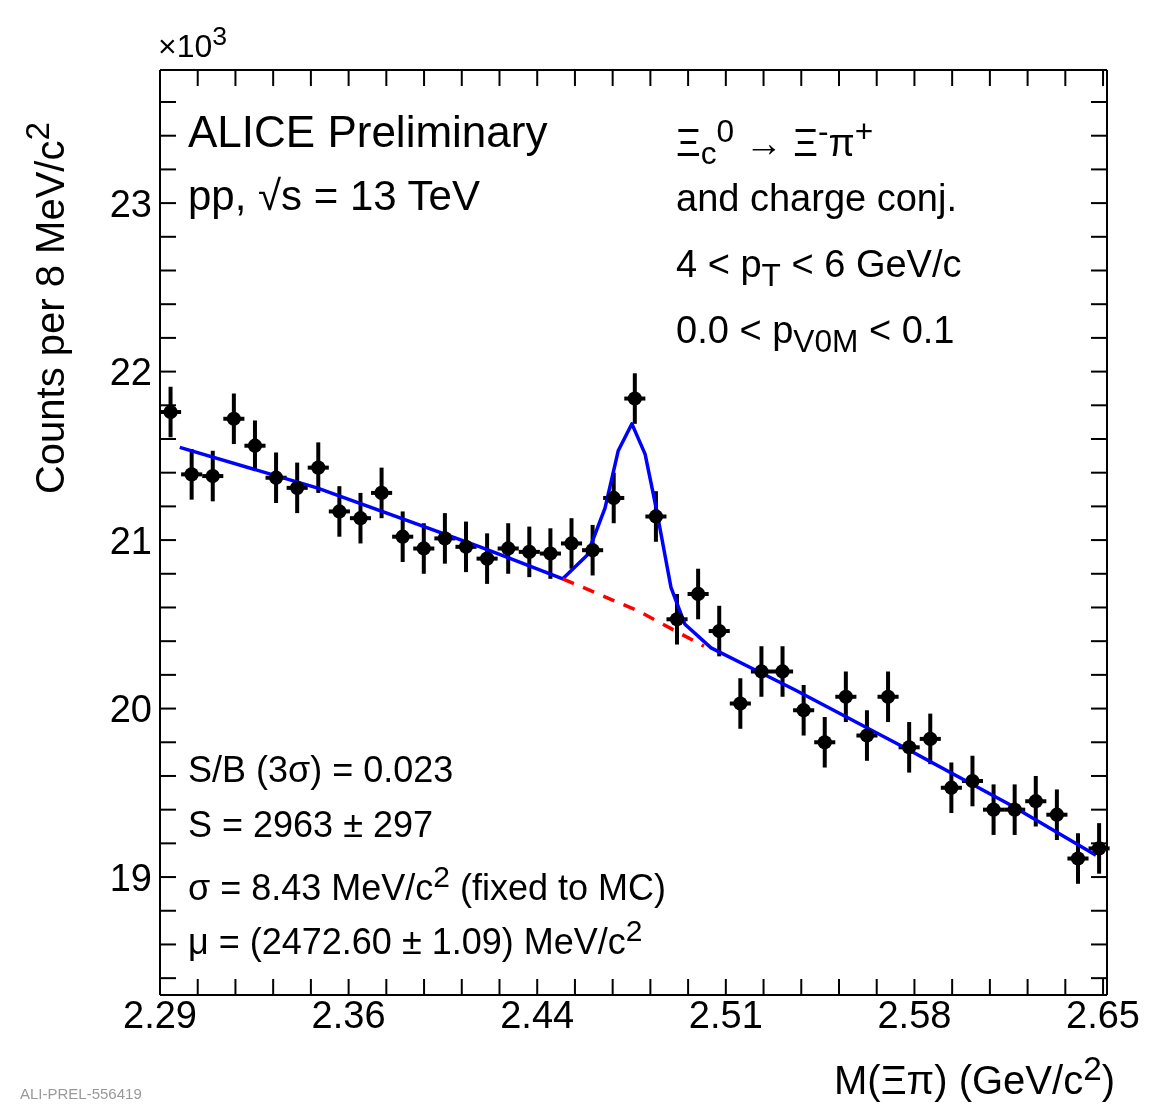 This screenshot has width=1151, height=1106. I want to click on annotation: μ = (2472.60 ± 1.09) MeV/c$^{2}$, so click(415, 938).